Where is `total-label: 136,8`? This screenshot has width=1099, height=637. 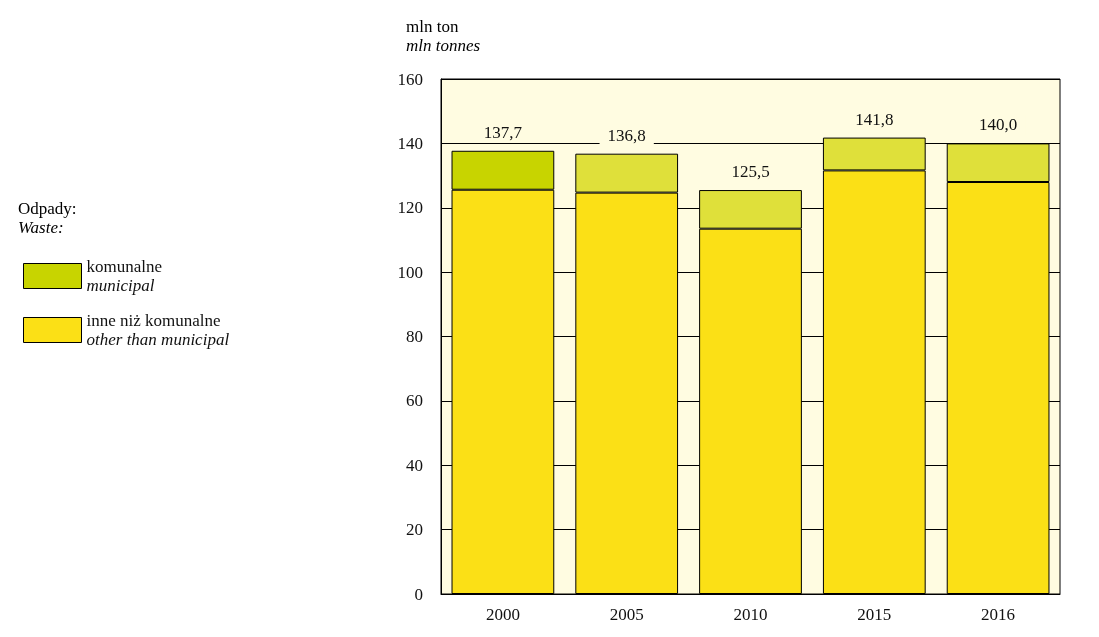
total-label: 136,8 is located at coordinates (626, 135).